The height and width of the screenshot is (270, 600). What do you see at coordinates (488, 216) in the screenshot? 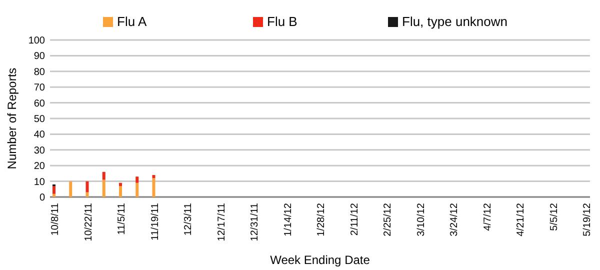
I see `x-tick-label: 4/7/12` at bounding box center [488, 216].